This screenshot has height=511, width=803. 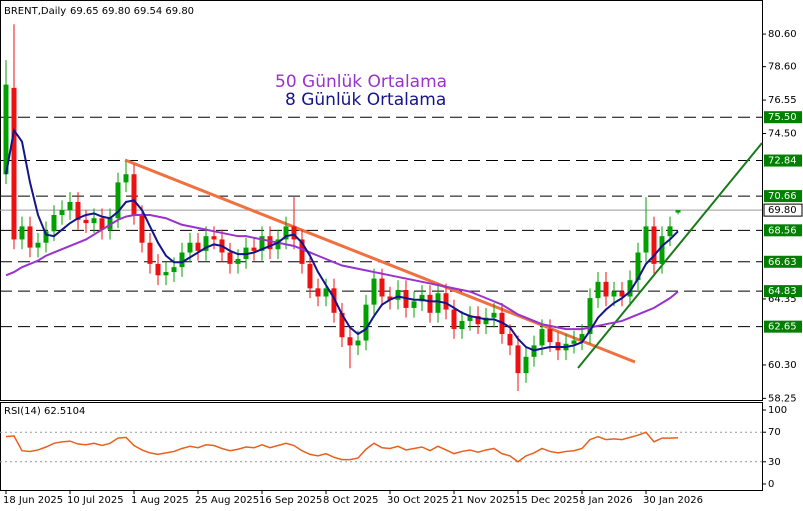 I want to click on x-tick-label: 30 Jan 2026, so click(x=673, y=500).